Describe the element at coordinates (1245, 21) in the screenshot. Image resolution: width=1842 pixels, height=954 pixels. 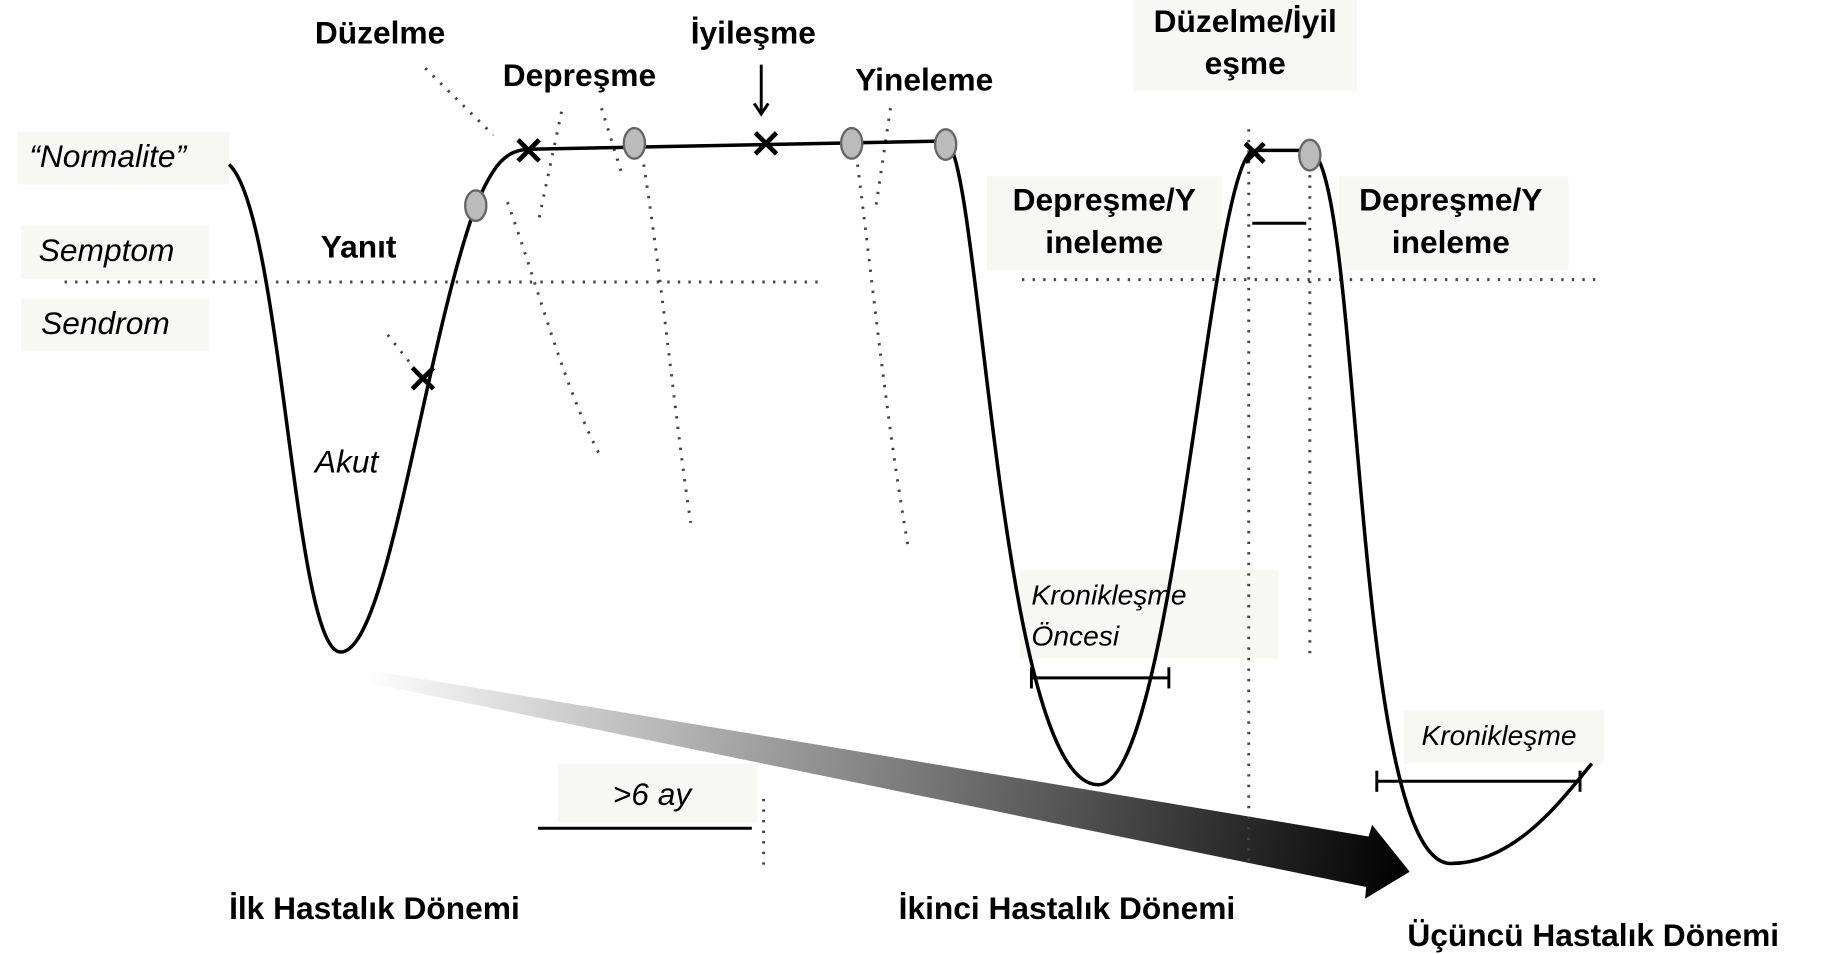
I see `label: Düzelme/İyil` at that location.